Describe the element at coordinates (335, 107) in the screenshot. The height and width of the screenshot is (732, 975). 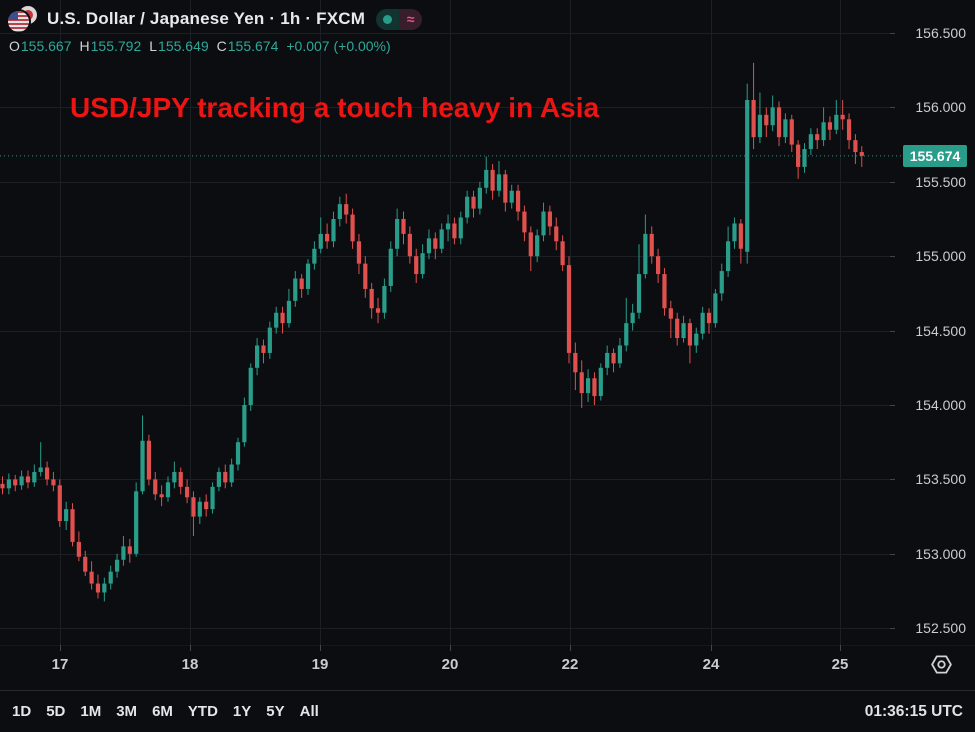
I see `chart-annotation: USD/JPY tracking a touch heavy in Asia` at that location.